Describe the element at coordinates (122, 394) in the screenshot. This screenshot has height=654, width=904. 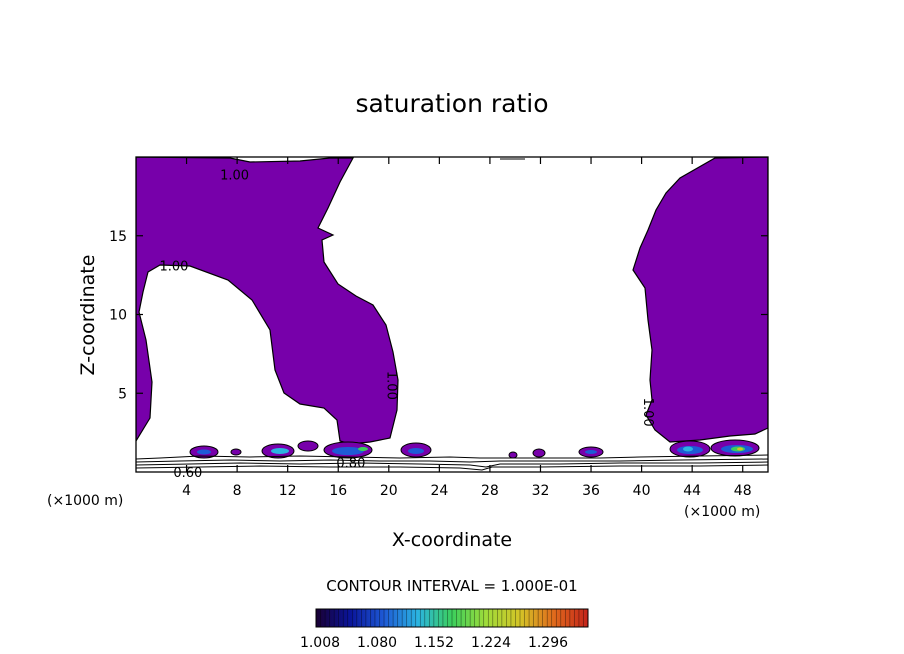
I see `y-tick-label: 5` at that location.